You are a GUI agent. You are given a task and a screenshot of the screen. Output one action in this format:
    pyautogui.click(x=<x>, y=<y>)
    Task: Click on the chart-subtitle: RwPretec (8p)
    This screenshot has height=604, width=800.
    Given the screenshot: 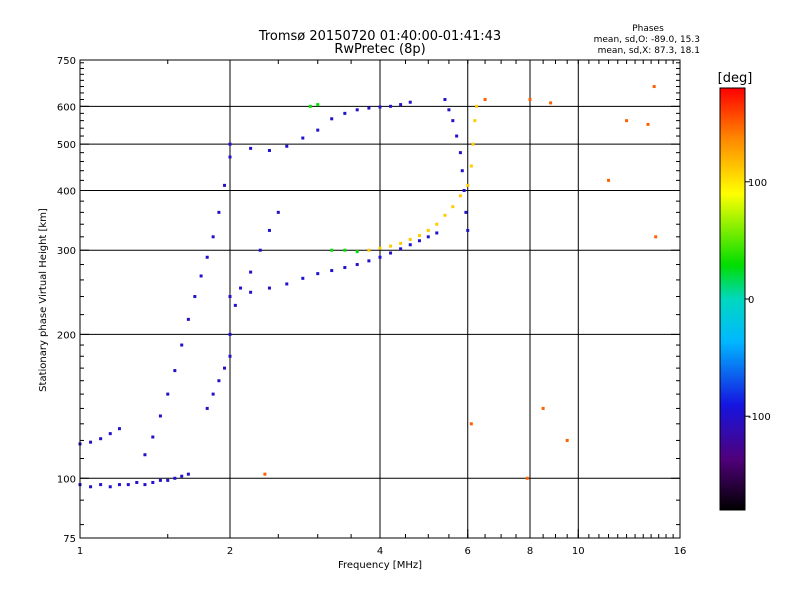 What is the action you would take?
    pyautogui.click(x=379, y=49)
    